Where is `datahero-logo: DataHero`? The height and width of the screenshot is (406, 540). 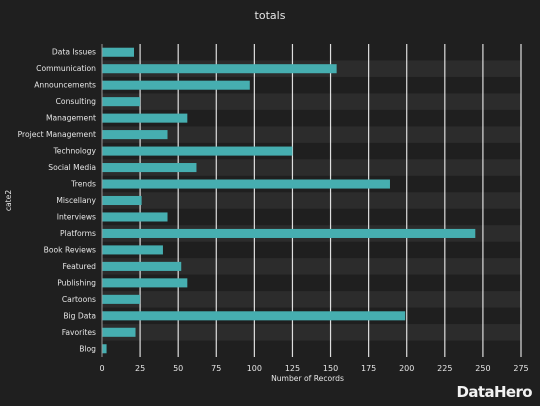
datahero-logo: DataHero is located at coordinates (494, 392).